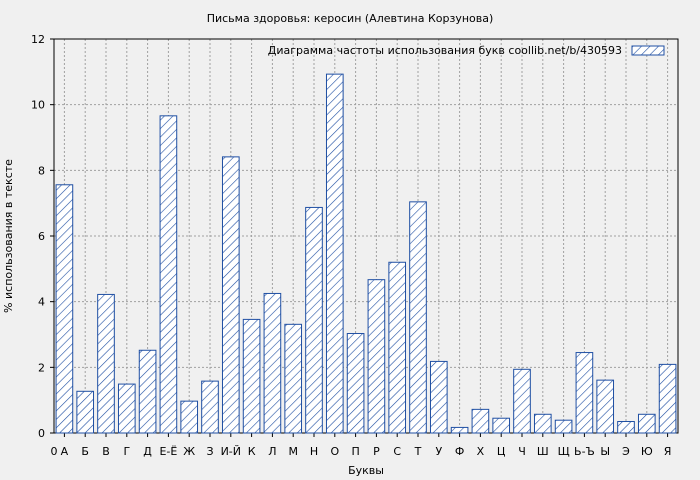  I want to click on x-tick-label: Р, so click(376, 451).